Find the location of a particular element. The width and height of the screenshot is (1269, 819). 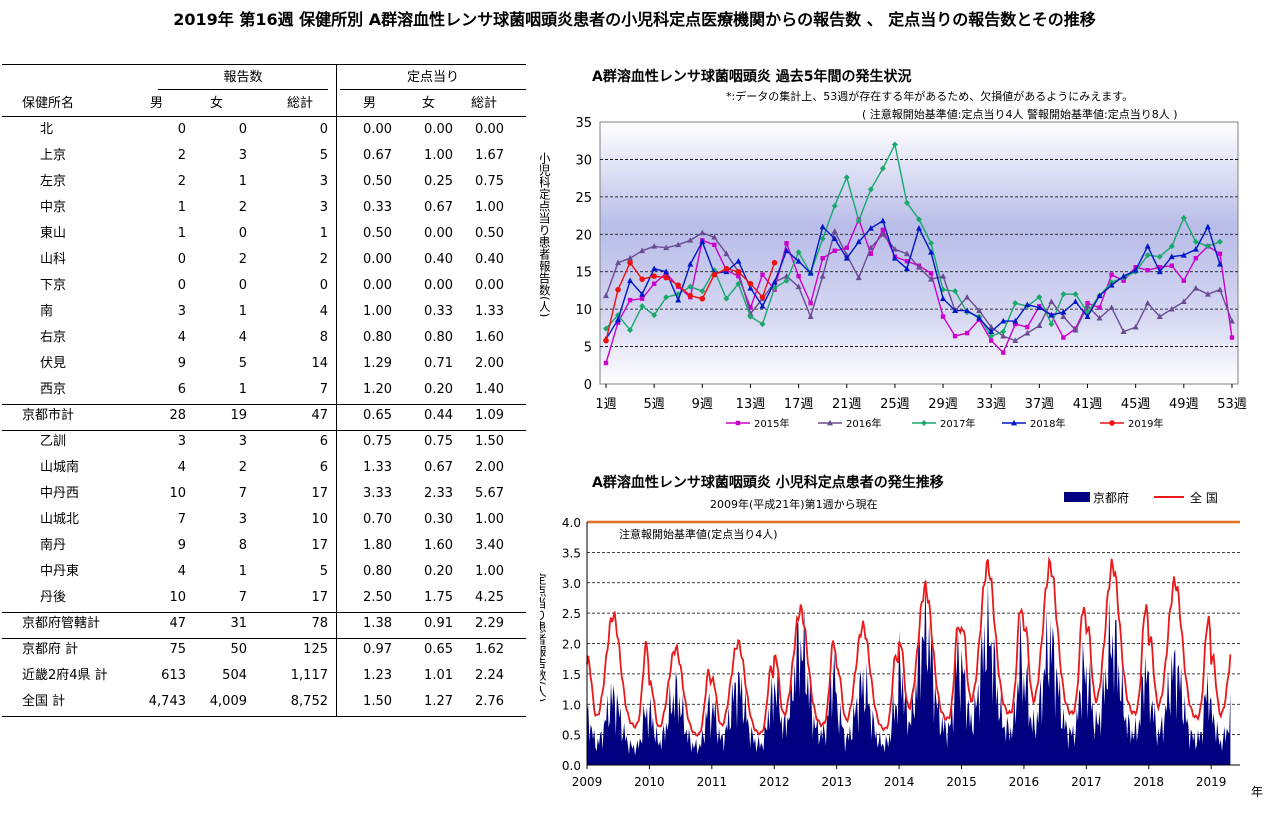

chart1-x-tick-label: 37週 is located at coordinates (1040, 404).